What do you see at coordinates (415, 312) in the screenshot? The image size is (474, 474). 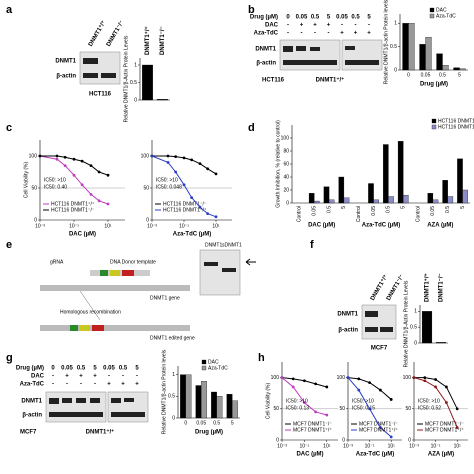 I see `y-tick-label: 1` at bounding box center [415, 312].